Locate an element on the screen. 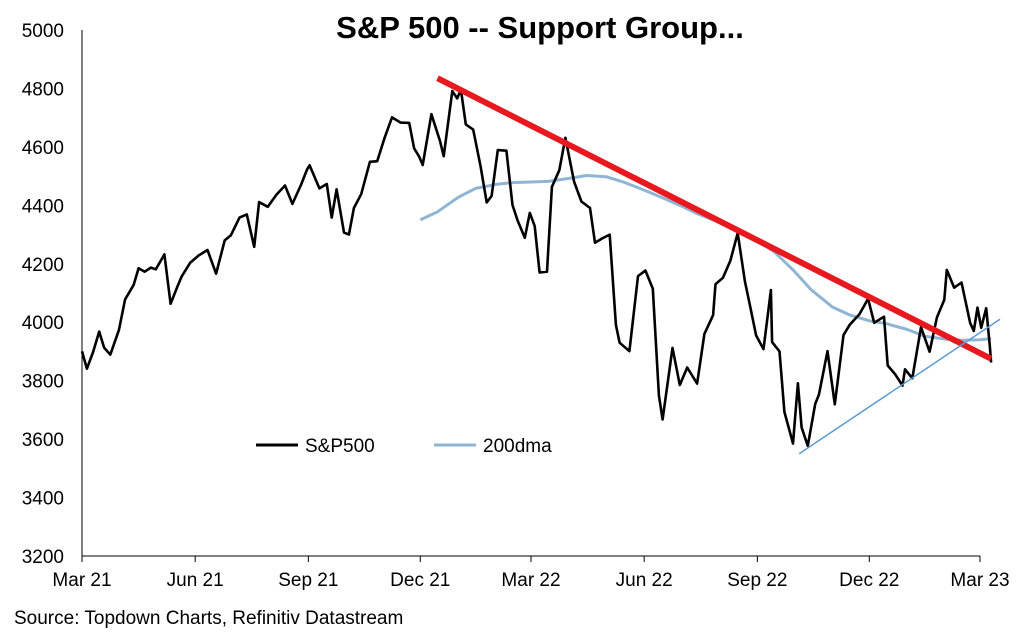 This screenshot has width=1024, height=632. y-tick-label: 4000 is located at coordinates (43, 323).